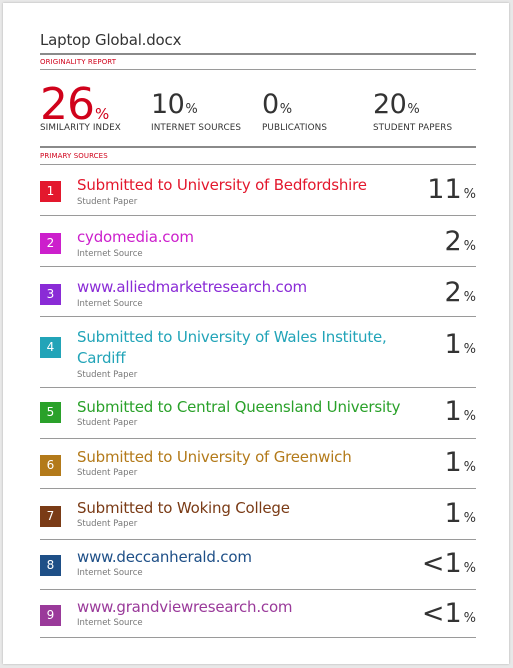  What do you see at coordinates (50, 565) in the screenshot?
I see `source-rank-badge: 8` at bounding box center [50, 565].